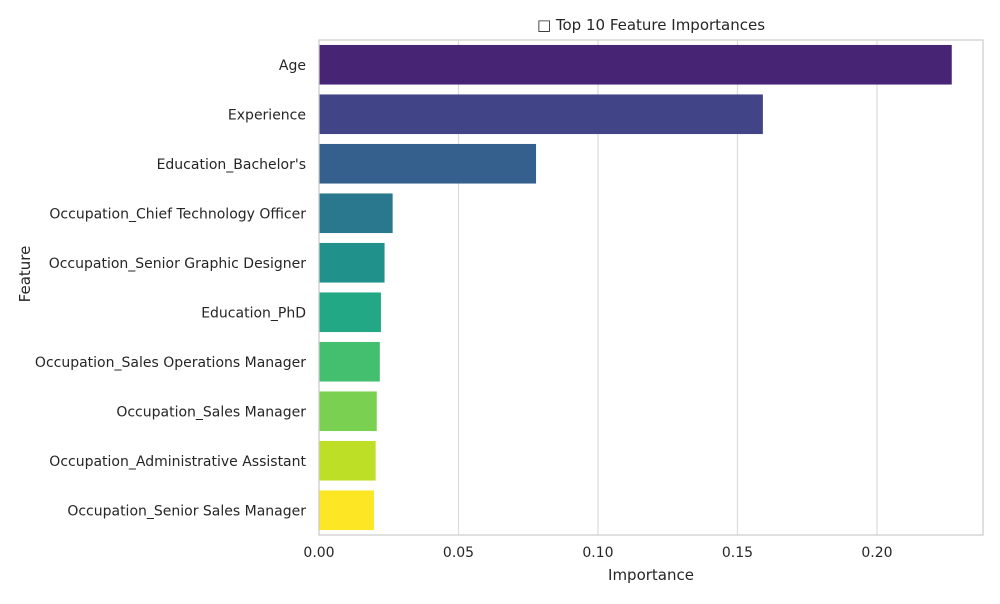 This screenshot has width=1000, height=604. Describe the element at coordinates (211, 412) in the screenshot. I see `y-tick-label: Occupation_Sales Manager` at that location.